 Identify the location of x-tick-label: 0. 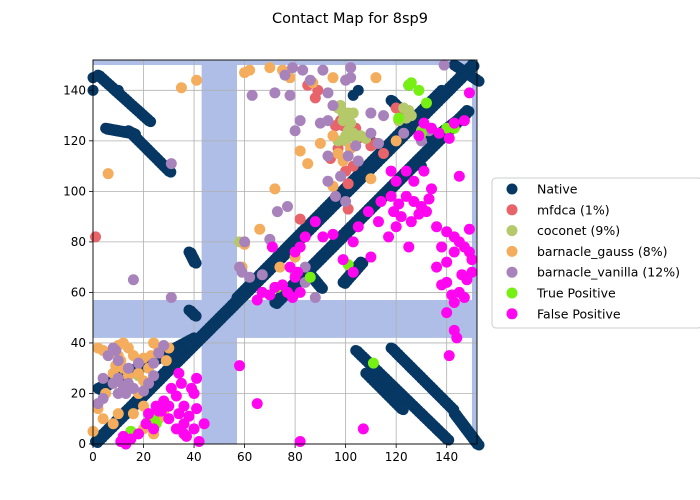
(93, 457).